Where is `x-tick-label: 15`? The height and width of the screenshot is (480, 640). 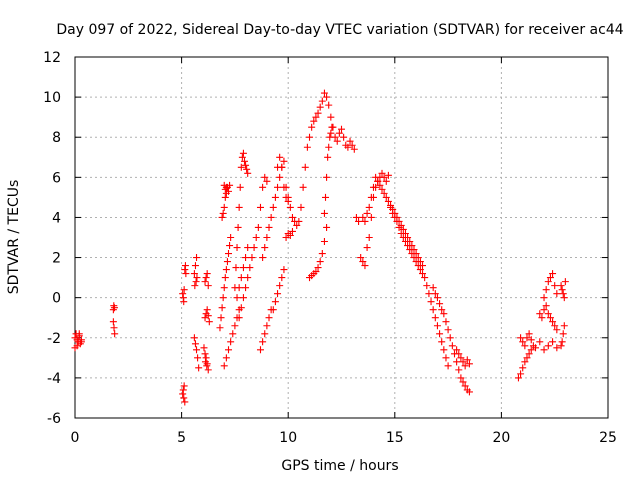 x-tick-label: 15 is located at coordinates (395, 438).